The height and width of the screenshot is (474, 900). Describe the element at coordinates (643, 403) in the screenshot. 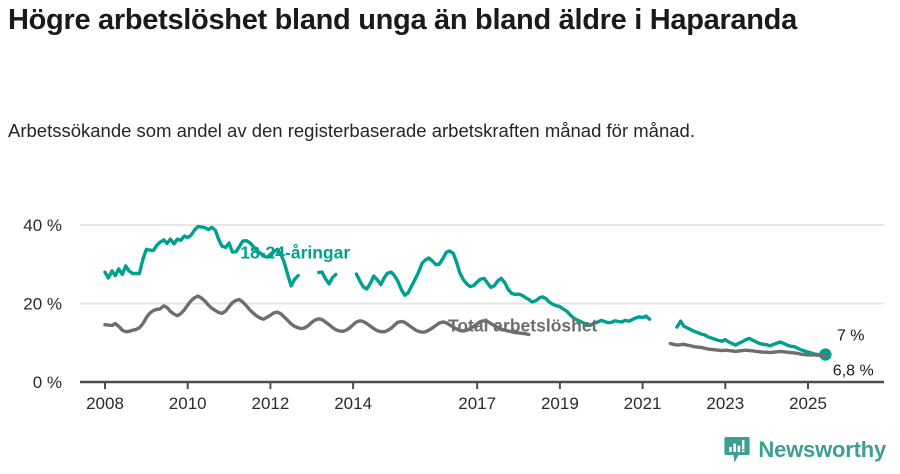

I see `x-axis-tick-label: 2021` at that location.